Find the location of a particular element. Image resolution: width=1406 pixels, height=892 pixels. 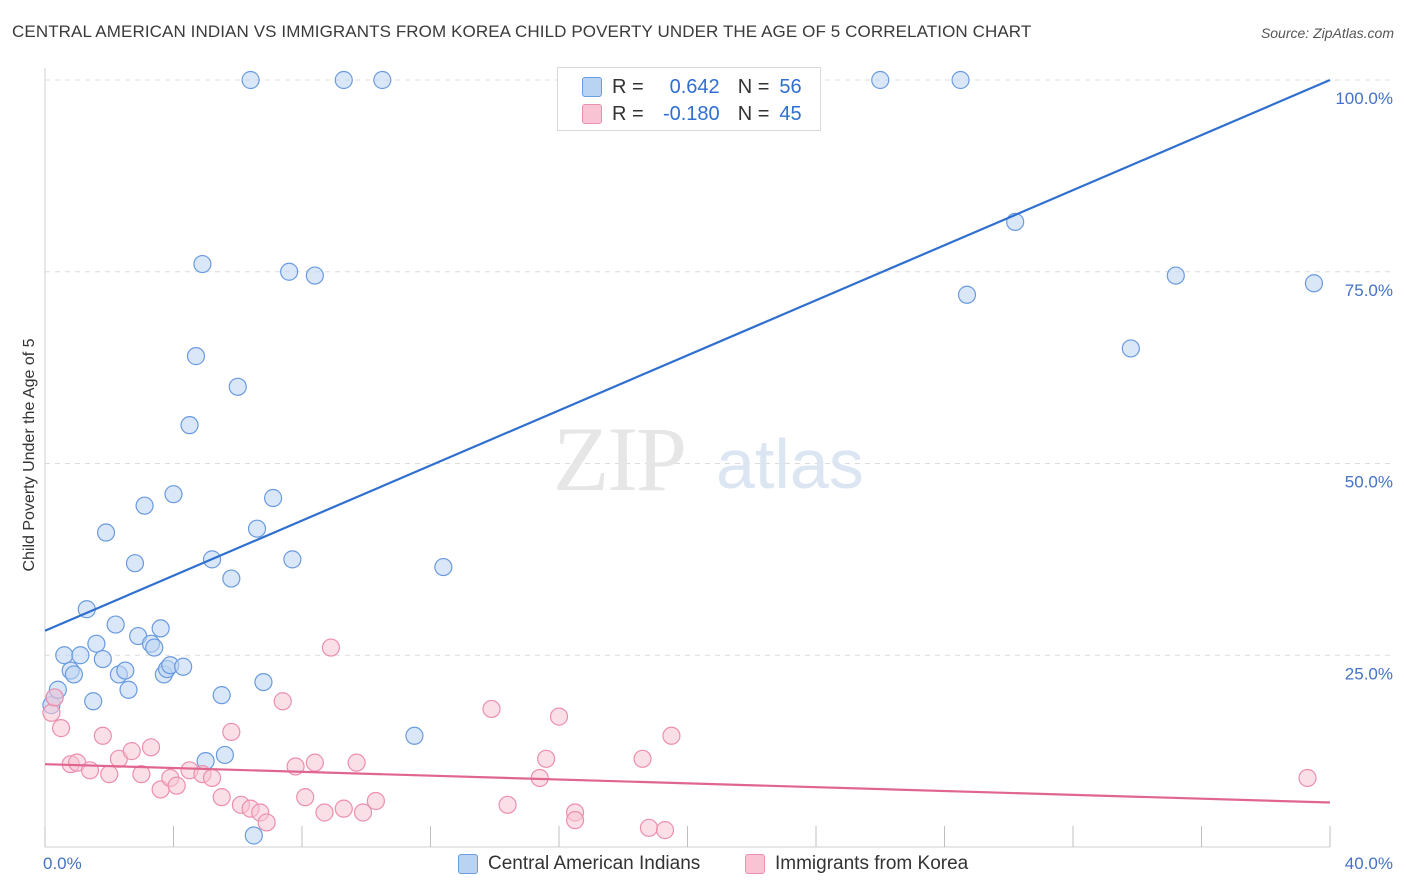

legend-r-value: 0.642 is located at coordinates (694, 86).